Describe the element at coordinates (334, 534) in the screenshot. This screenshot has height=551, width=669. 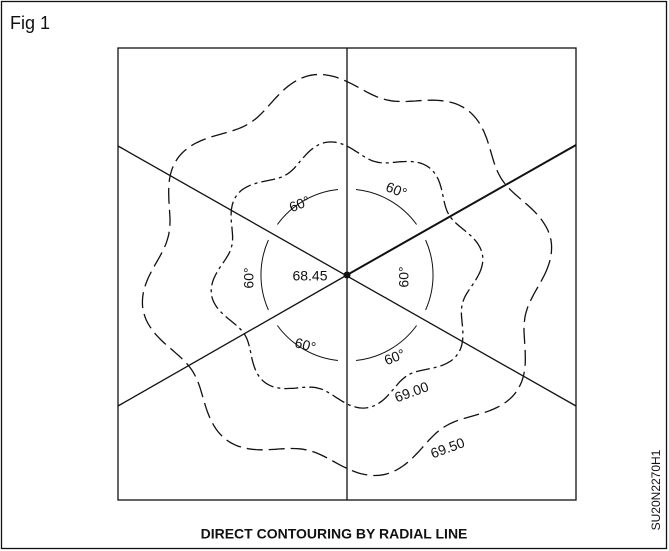
I see `caption: DIRECT CONTOURING BY RADIAL LINE` at that location.